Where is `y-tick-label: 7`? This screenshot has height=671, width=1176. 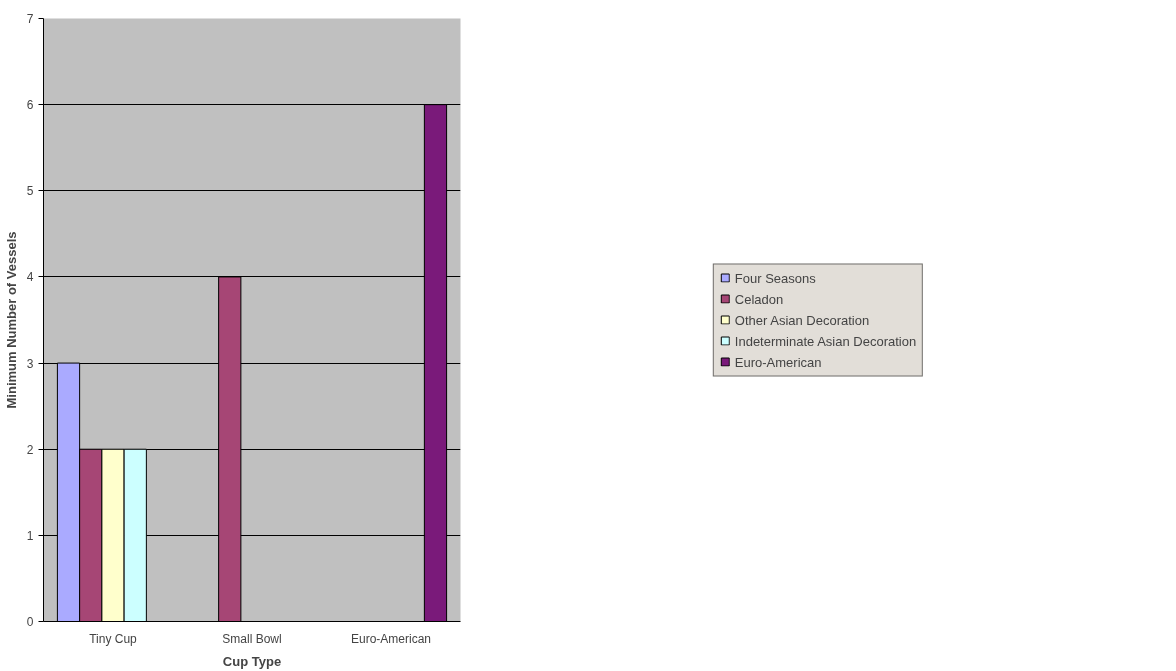
y-tick-label: 7 is located at coordinates (30, 19).